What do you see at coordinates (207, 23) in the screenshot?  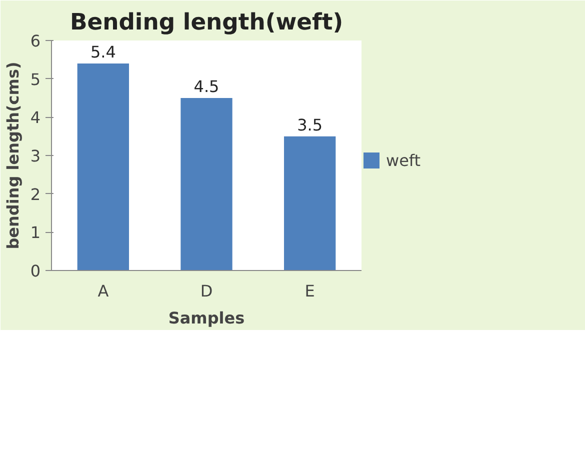 I see `chart-title: Bending length(weft)` at bounding box center [207, 23].